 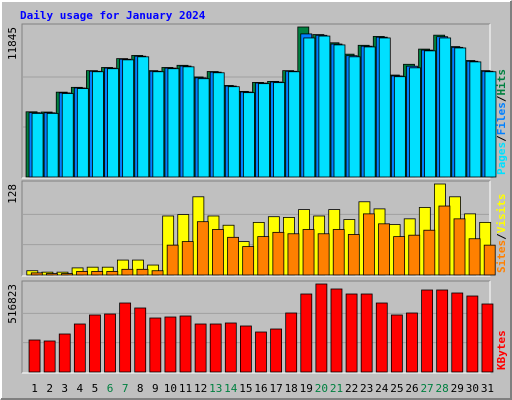 I want to click on x-tick-label: 22, so click(x=351, y=388).